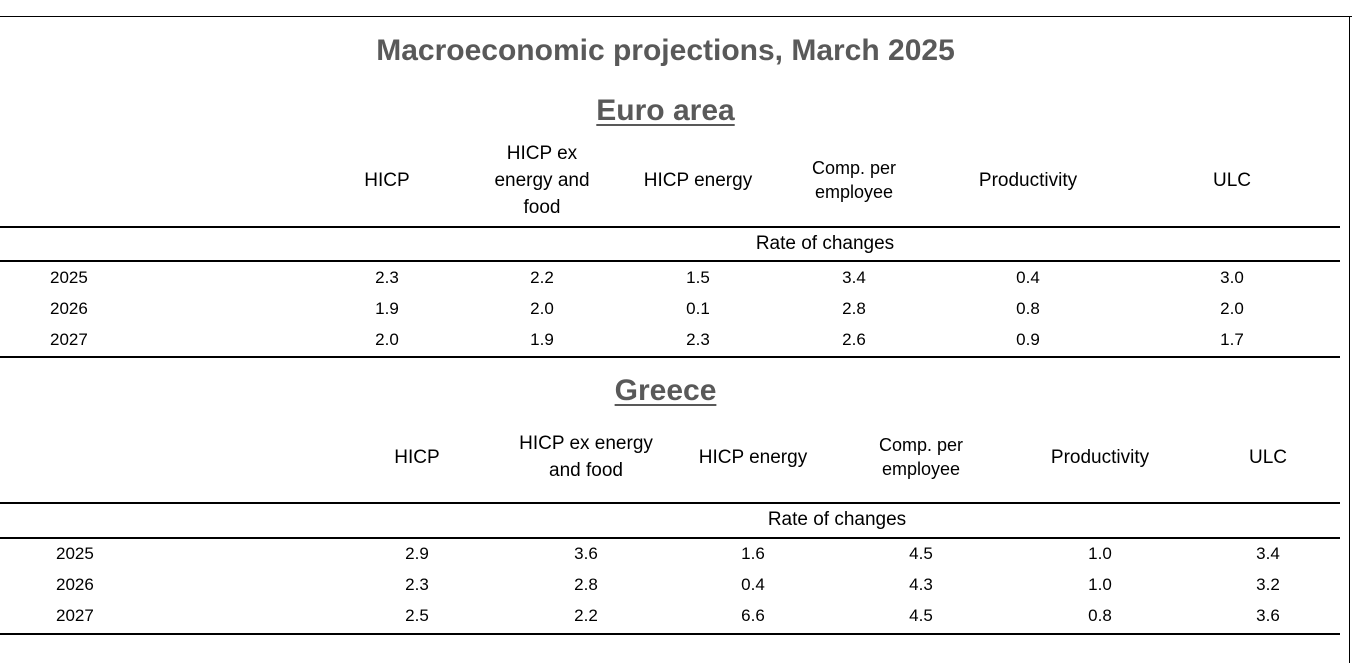 The height and width of the screenshot is (663, 1352). I want to click on greece-heading: Greece, so click(665, 390).